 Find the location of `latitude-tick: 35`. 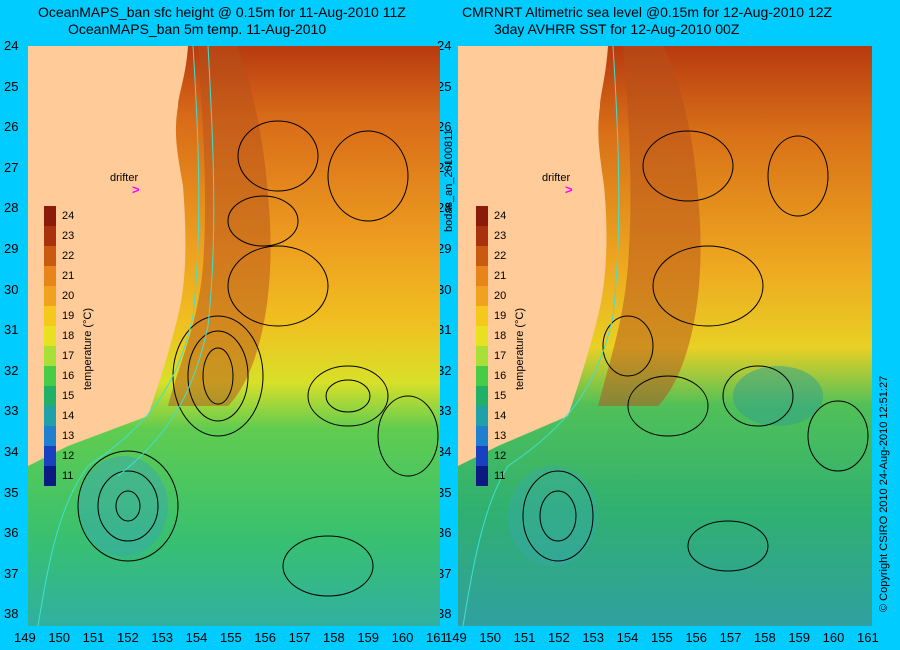

latitude-tick: 35 is located at coordinates (11, 492).